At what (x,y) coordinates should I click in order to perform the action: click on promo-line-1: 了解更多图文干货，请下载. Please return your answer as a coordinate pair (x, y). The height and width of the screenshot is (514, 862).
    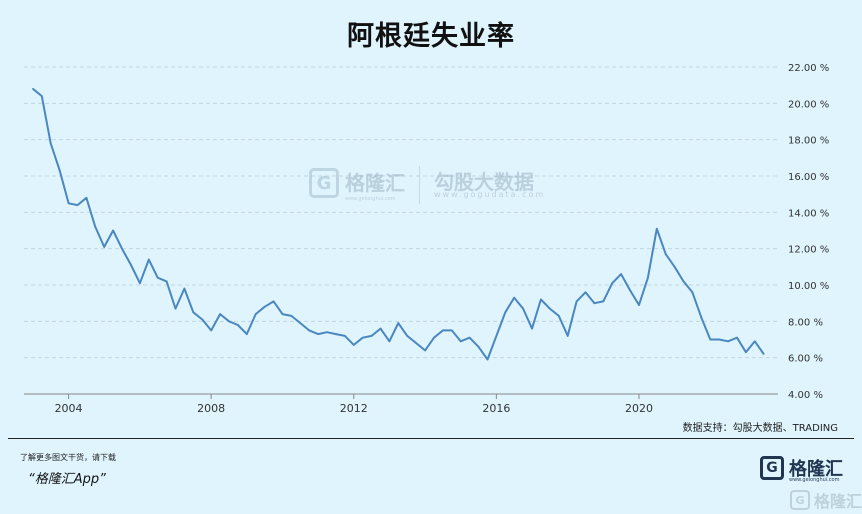
    Looking at the image, I should click on (68, 457).